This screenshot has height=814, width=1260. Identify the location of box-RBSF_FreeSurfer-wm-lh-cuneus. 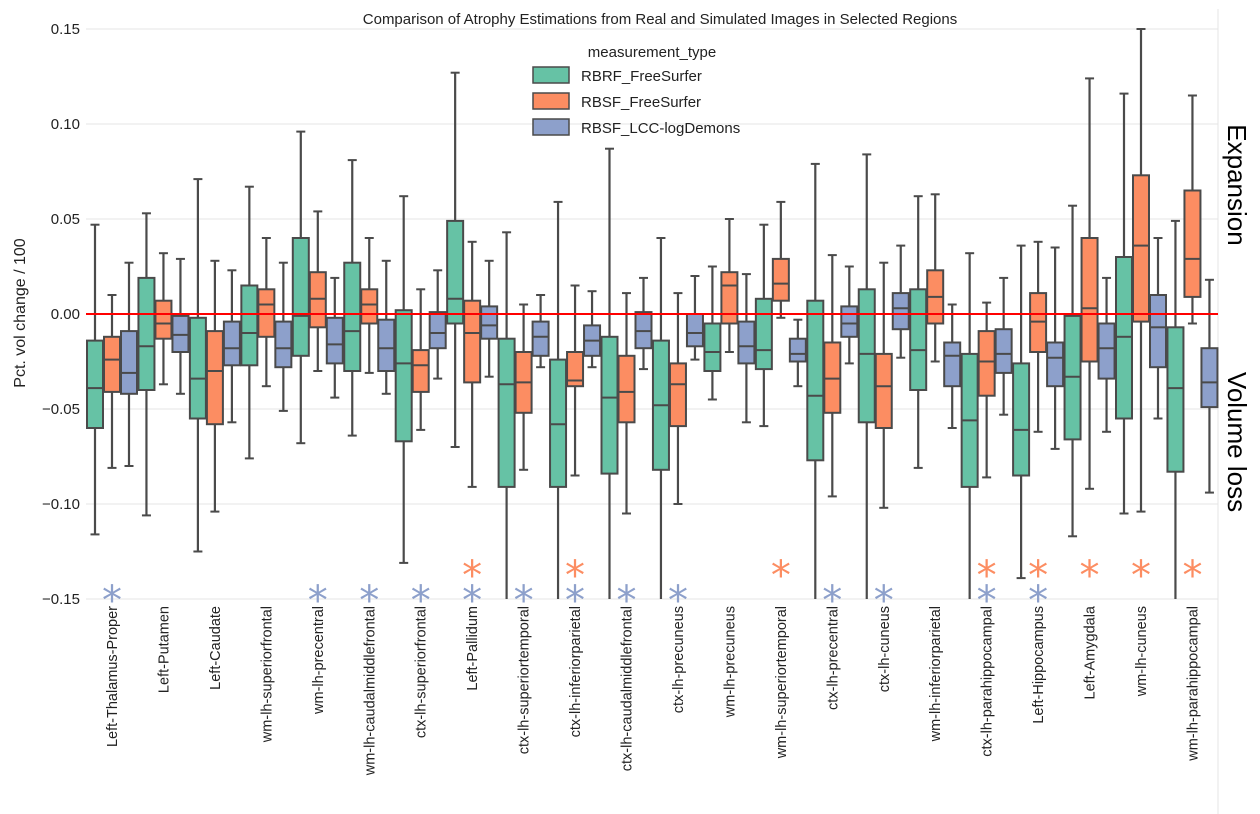
(1141, 270).